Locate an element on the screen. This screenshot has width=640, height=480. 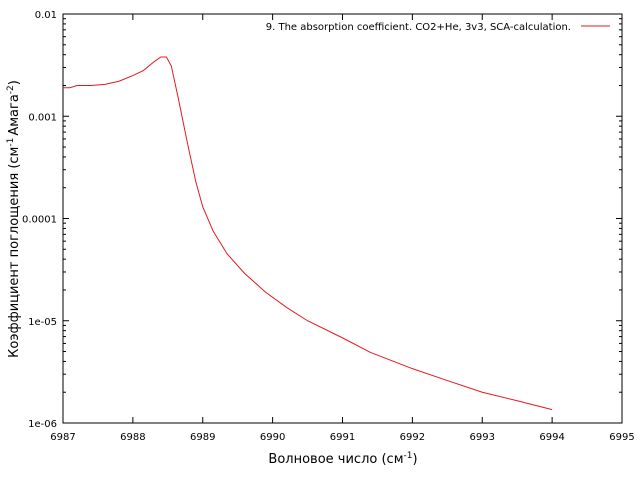
x-tick-label: 6991 is located at coordinates (342, 437).